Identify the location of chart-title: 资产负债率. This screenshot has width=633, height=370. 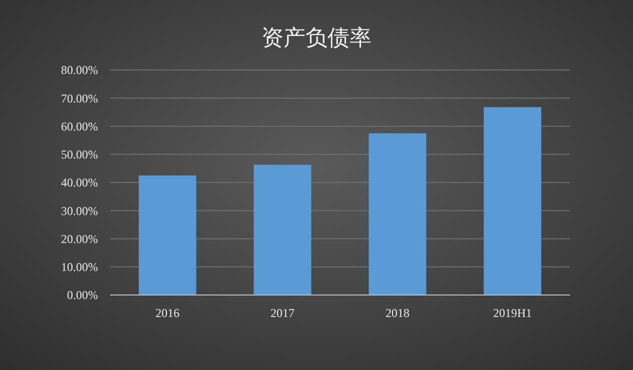
(317, 38).